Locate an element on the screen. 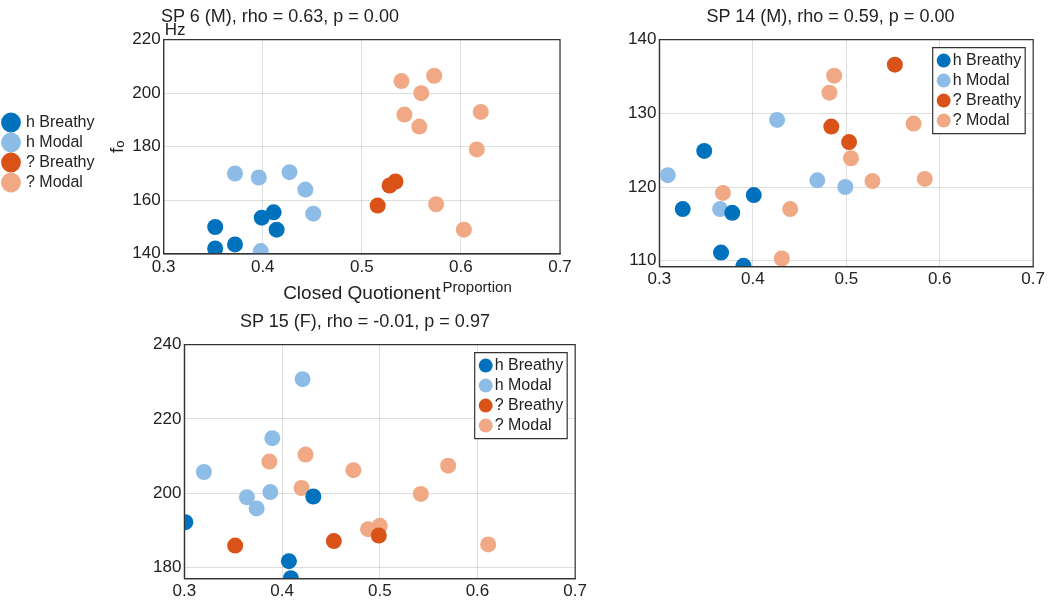 The height and width of the screenshot is (613, 1048). y-tick-label: 140 is located at coordinates (642, 39).